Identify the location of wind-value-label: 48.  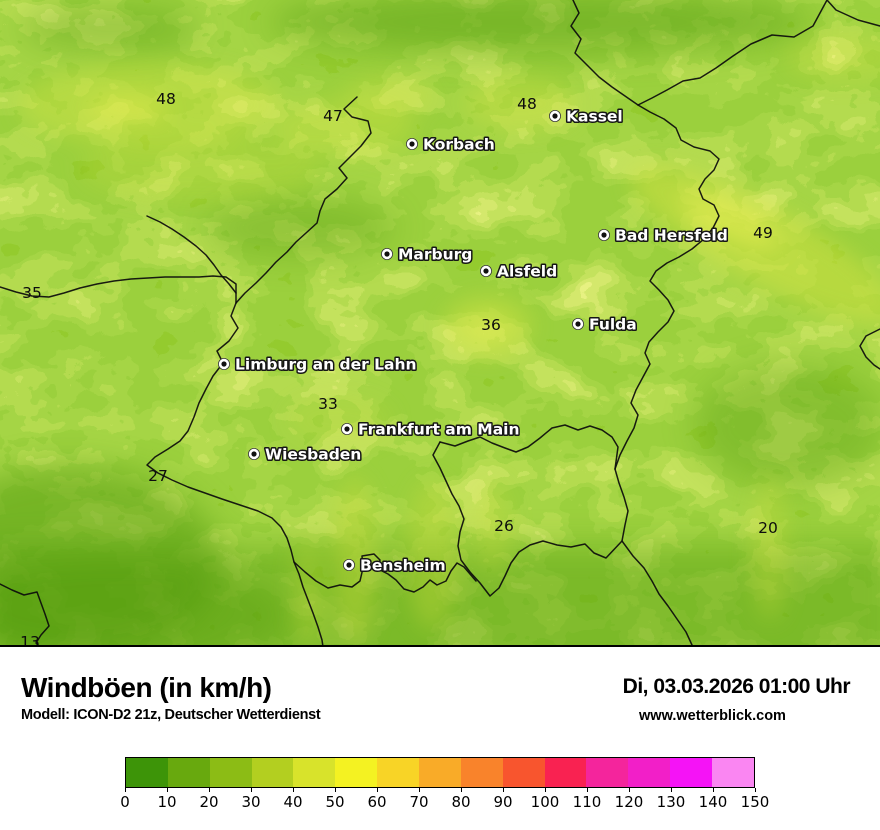
(166, 99).